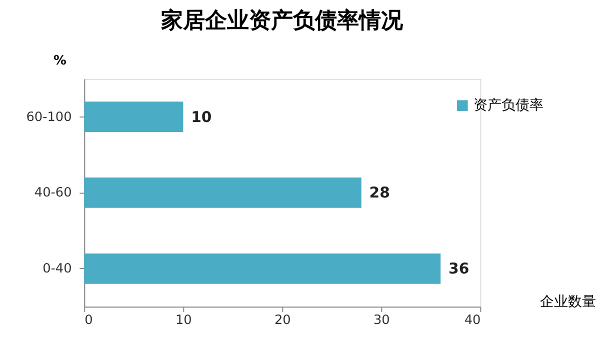  What do you see at coordinates (508, 106) in the screenshot?
I see `legend-label: 资产负债率` at bounding box center [508, 106].